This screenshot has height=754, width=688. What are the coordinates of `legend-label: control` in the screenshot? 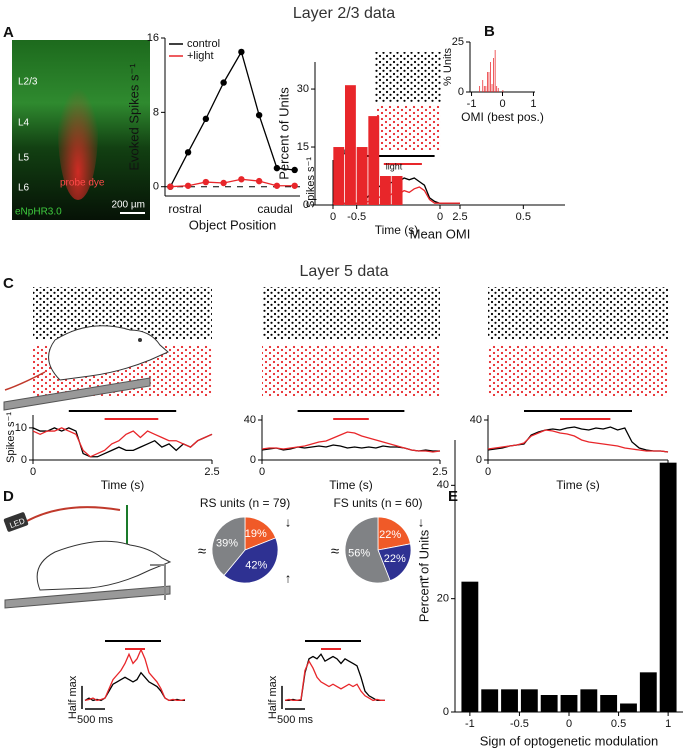 It's located at (203, 44).